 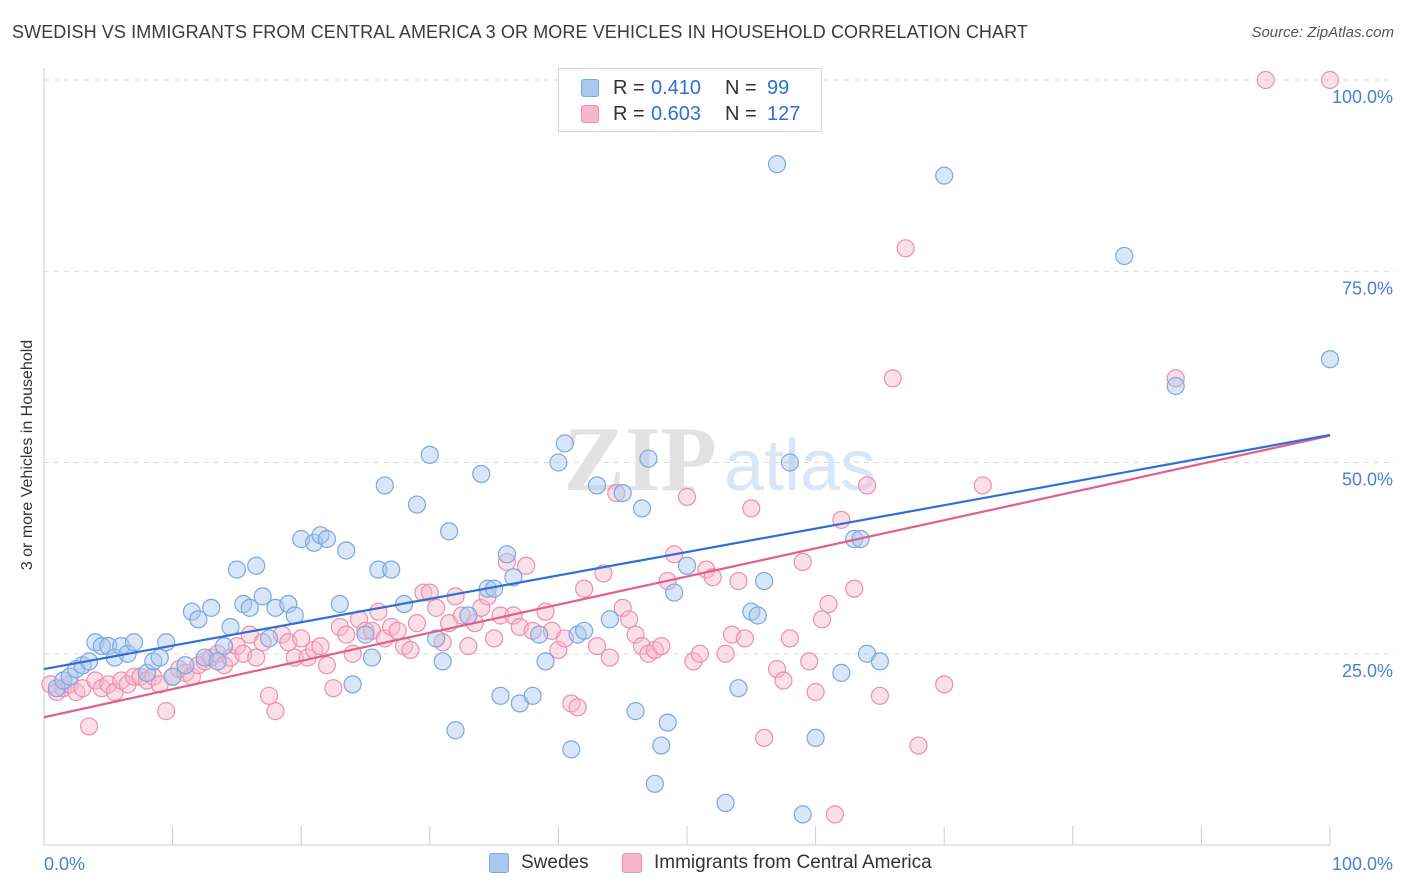 I want to click on correlation-legend: R = 0.410 N = 99 R = 0.603 N = 127, so click(x=690, y=100).